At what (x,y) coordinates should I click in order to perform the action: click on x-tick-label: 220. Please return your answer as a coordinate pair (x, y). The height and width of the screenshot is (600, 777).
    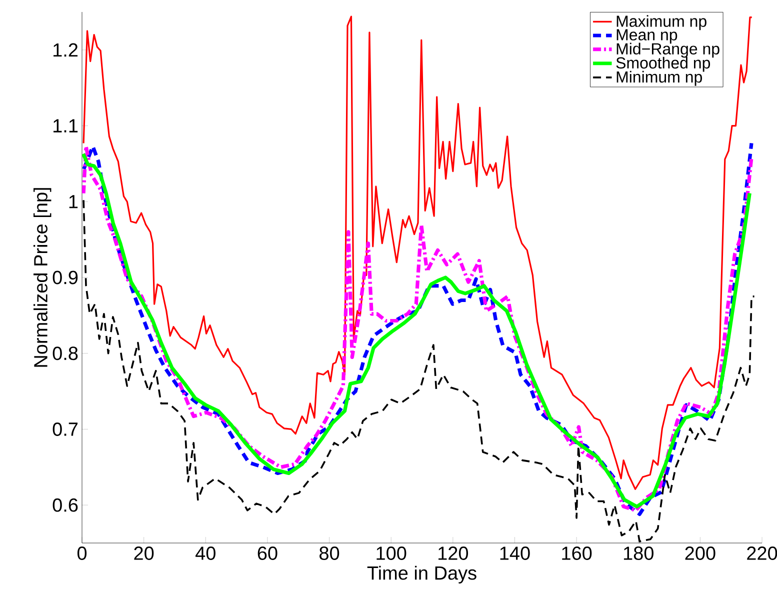
    Looking at the image, I should click on (762, 553).